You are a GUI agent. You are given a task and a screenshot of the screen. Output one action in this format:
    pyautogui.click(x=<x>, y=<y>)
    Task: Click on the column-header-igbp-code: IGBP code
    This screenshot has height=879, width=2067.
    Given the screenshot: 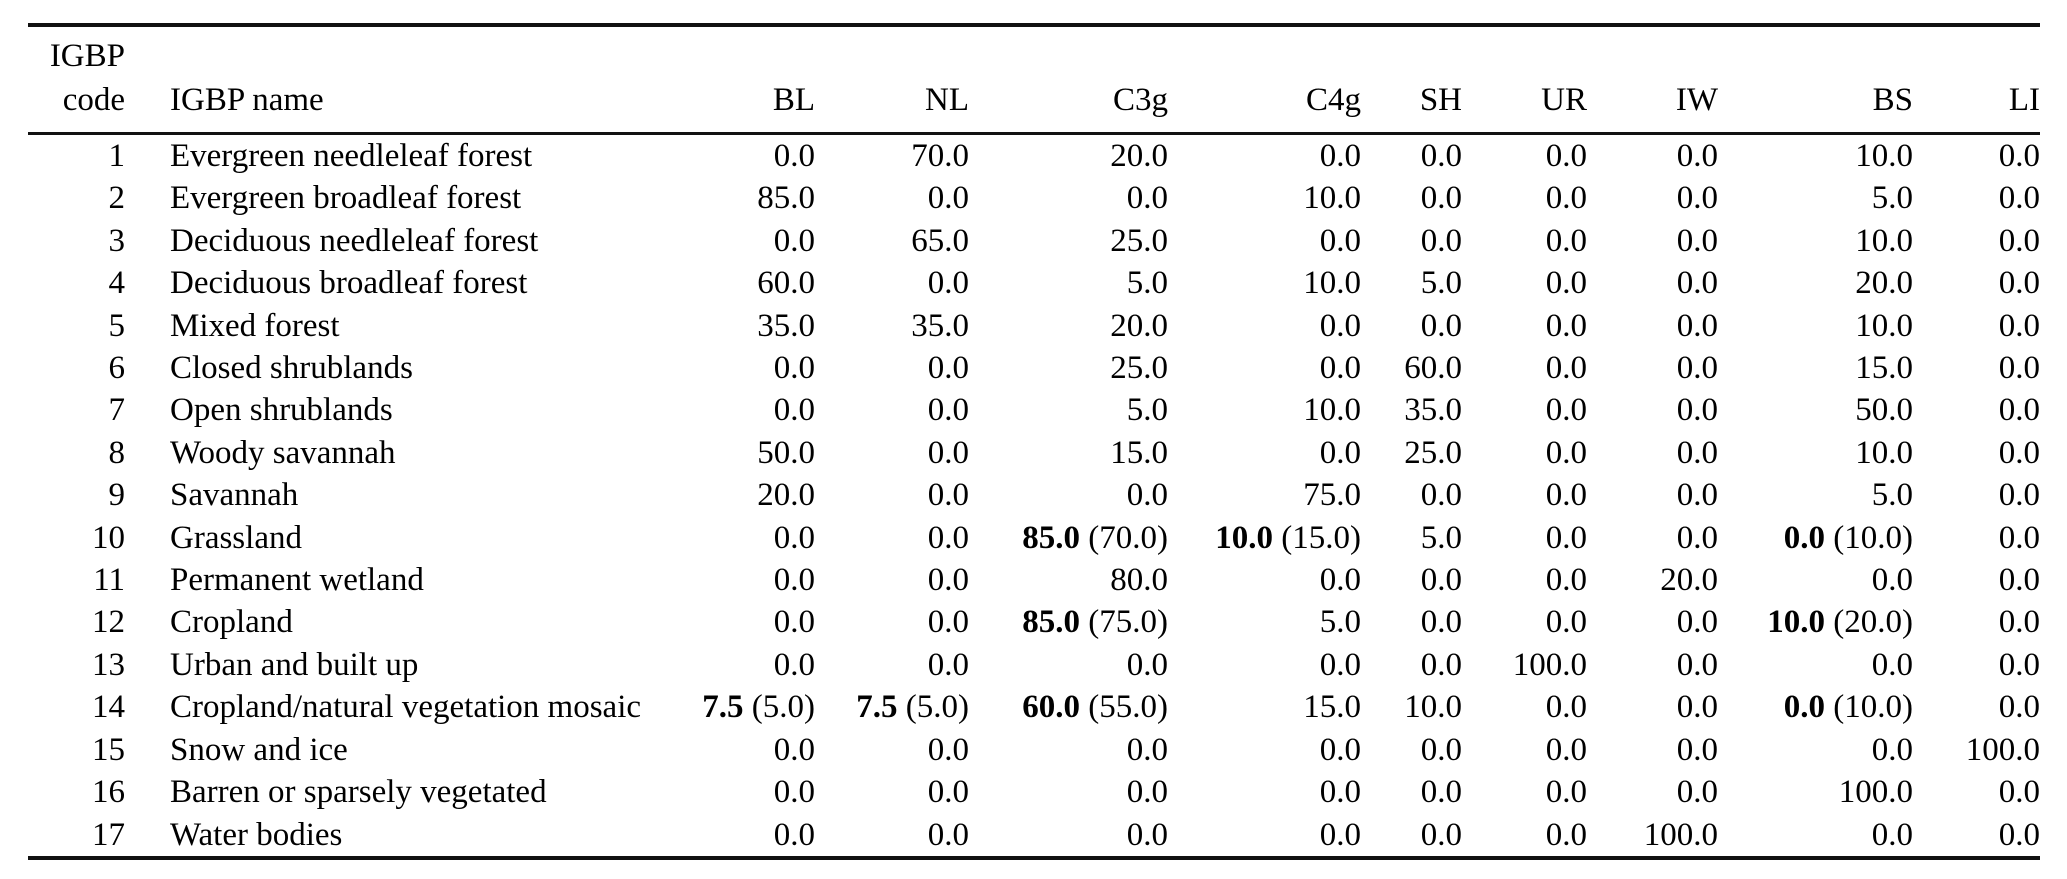 What is the action you would take?
    pyautogui.click(x=76, y=80)
    